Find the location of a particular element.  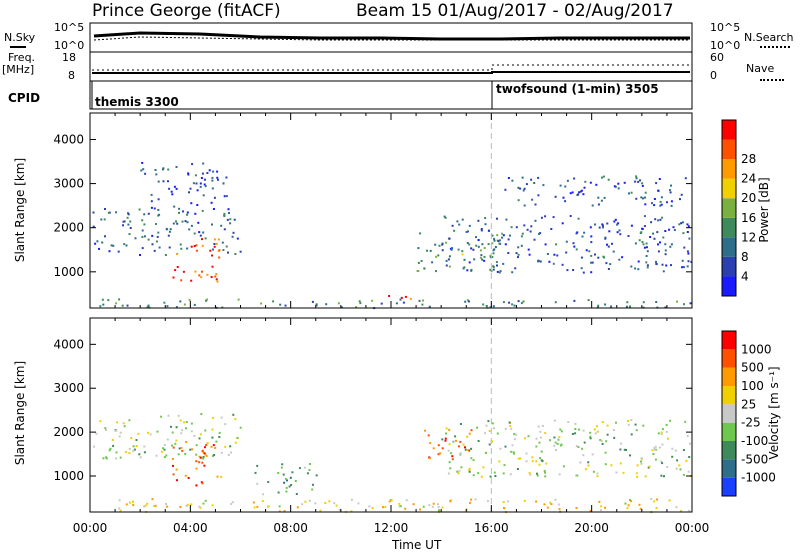

colorbar-tick-label: 100 is located at coordinates (752, 386).